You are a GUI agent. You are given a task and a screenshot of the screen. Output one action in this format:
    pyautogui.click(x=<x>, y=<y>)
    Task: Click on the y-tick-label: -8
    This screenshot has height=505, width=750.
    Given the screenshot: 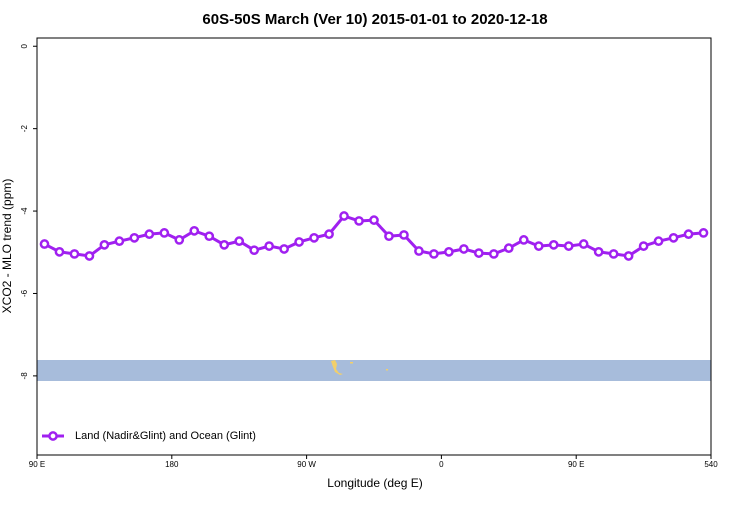 What is the action you would take?
    pyautogui.click(x=24, y=376)
    